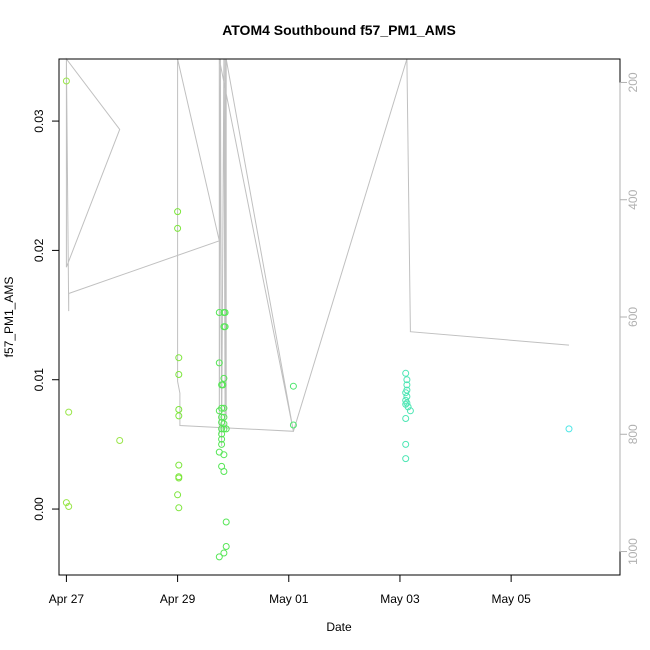 This screenshot has height=650, width=650. I want to click on y2-tick-label: 800, so click(633, 434).